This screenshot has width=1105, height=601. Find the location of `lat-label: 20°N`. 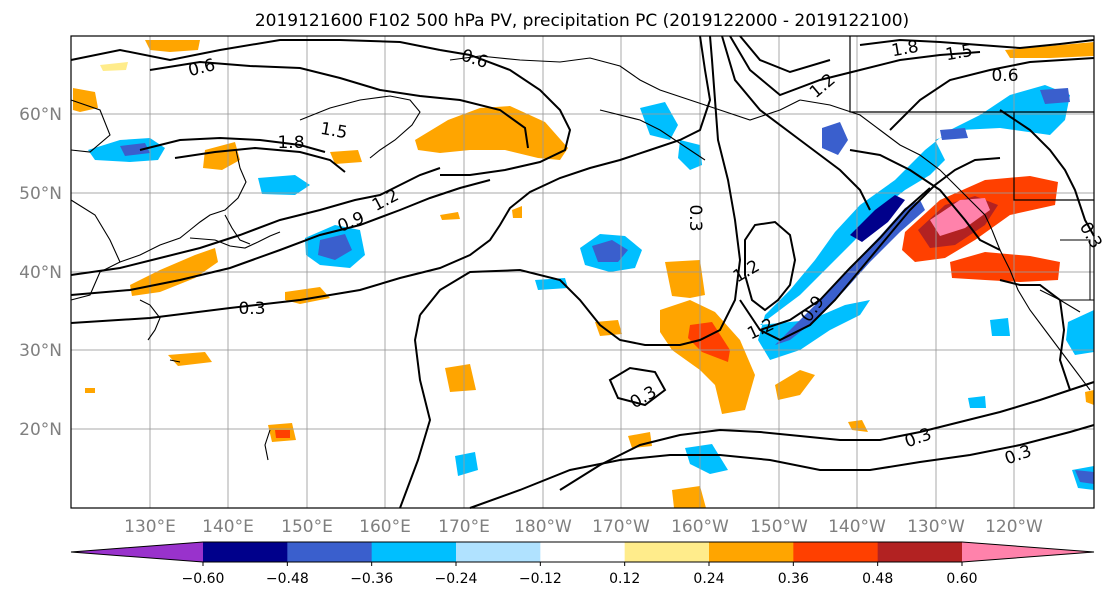

lat-label: 20°N is located at coordinates (40, 430).